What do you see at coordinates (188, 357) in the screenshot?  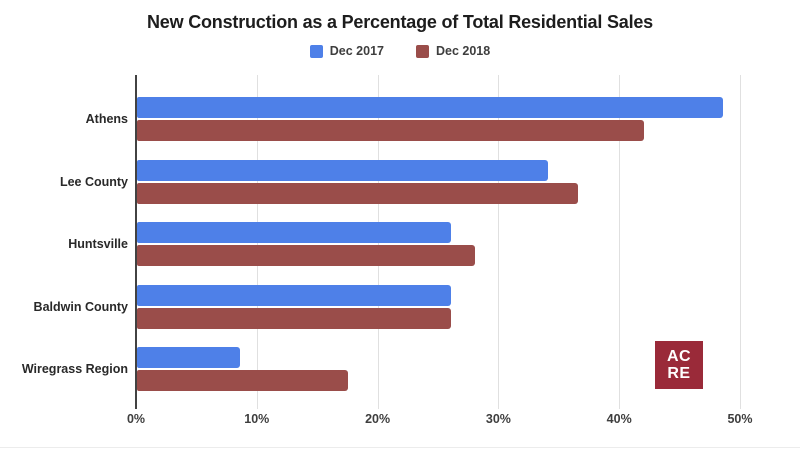 I see `bar-dec-2017-wiregrass-region` at bounding box center [188, 357].